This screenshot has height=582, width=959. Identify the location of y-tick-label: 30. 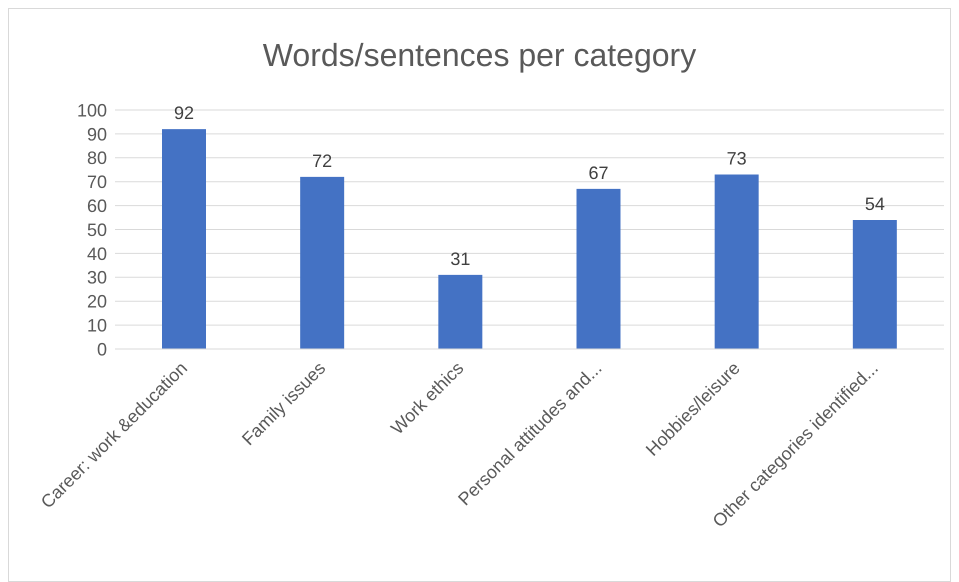
(96, 278).